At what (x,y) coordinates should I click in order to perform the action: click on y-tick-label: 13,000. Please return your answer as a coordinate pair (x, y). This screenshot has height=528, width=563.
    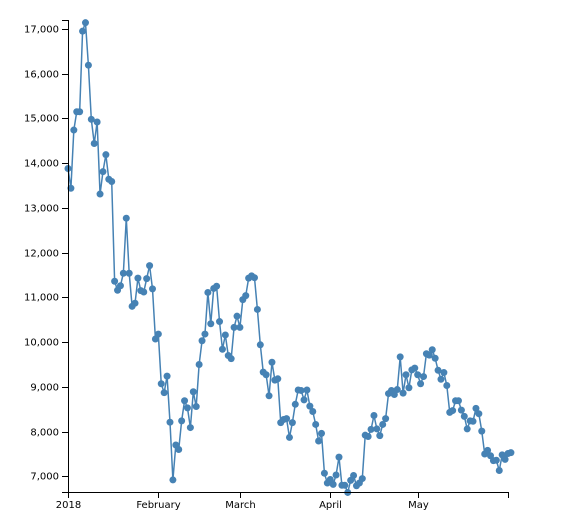
    Looking at the image, I should click on (41, 209).